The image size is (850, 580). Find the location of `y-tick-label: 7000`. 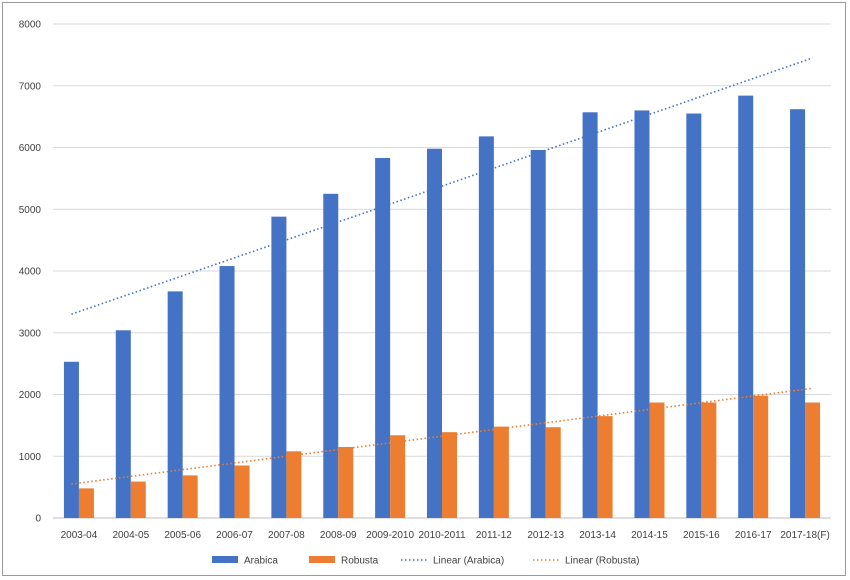

y-tick-label: 7000 is located at coordinates (30, 86).